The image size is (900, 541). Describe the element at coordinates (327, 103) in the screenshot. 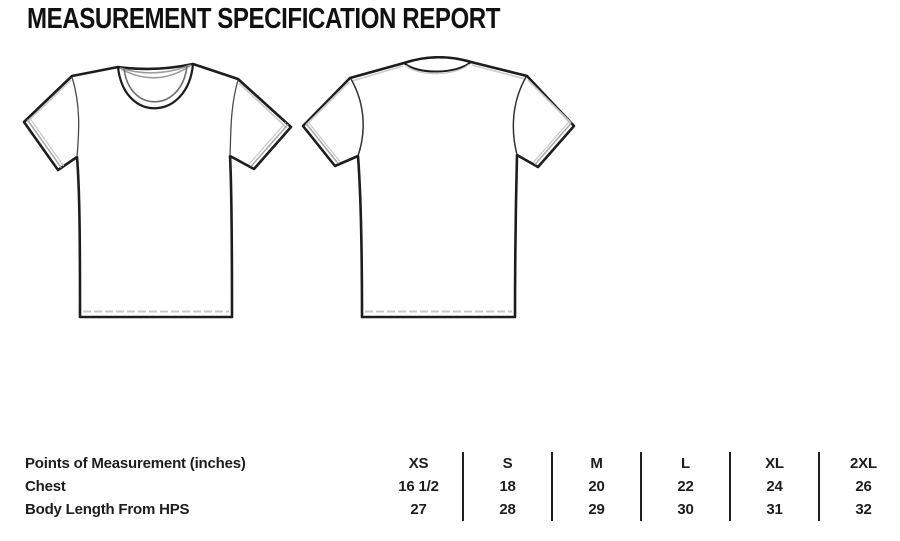

I see `tshirt-back-sleeve-shade-left` at that location.